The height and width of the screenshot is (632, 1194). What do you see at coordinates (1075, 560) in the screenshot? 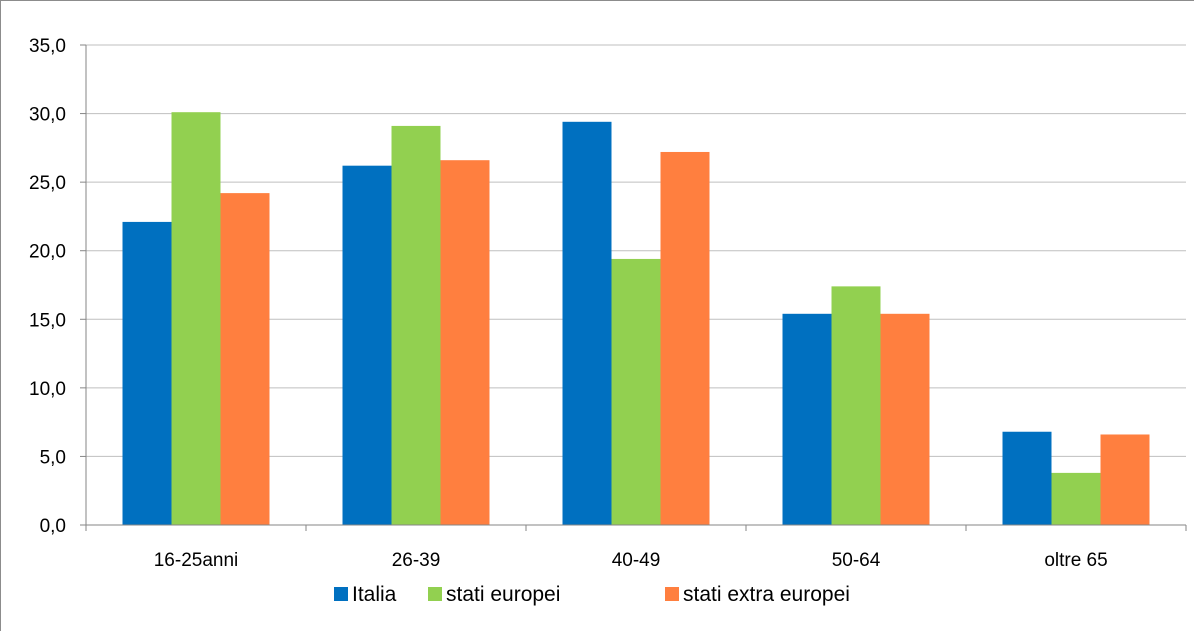
I see `x-tick-label: oltre 65` at bounding box center [1075, 560].